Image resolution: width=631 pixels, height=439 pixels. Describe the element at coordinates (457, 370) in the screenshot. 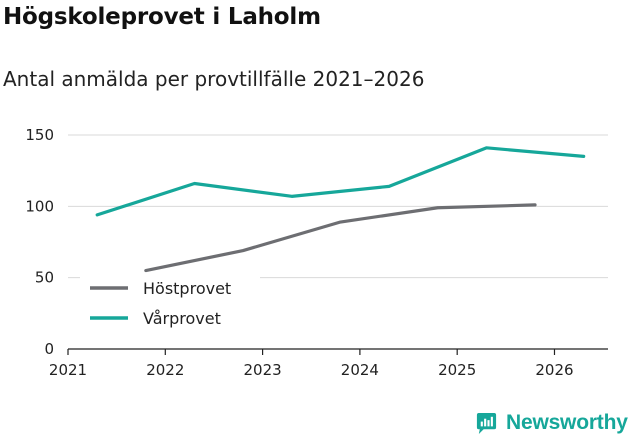

I see `x-tick-label: 2025` at that location.